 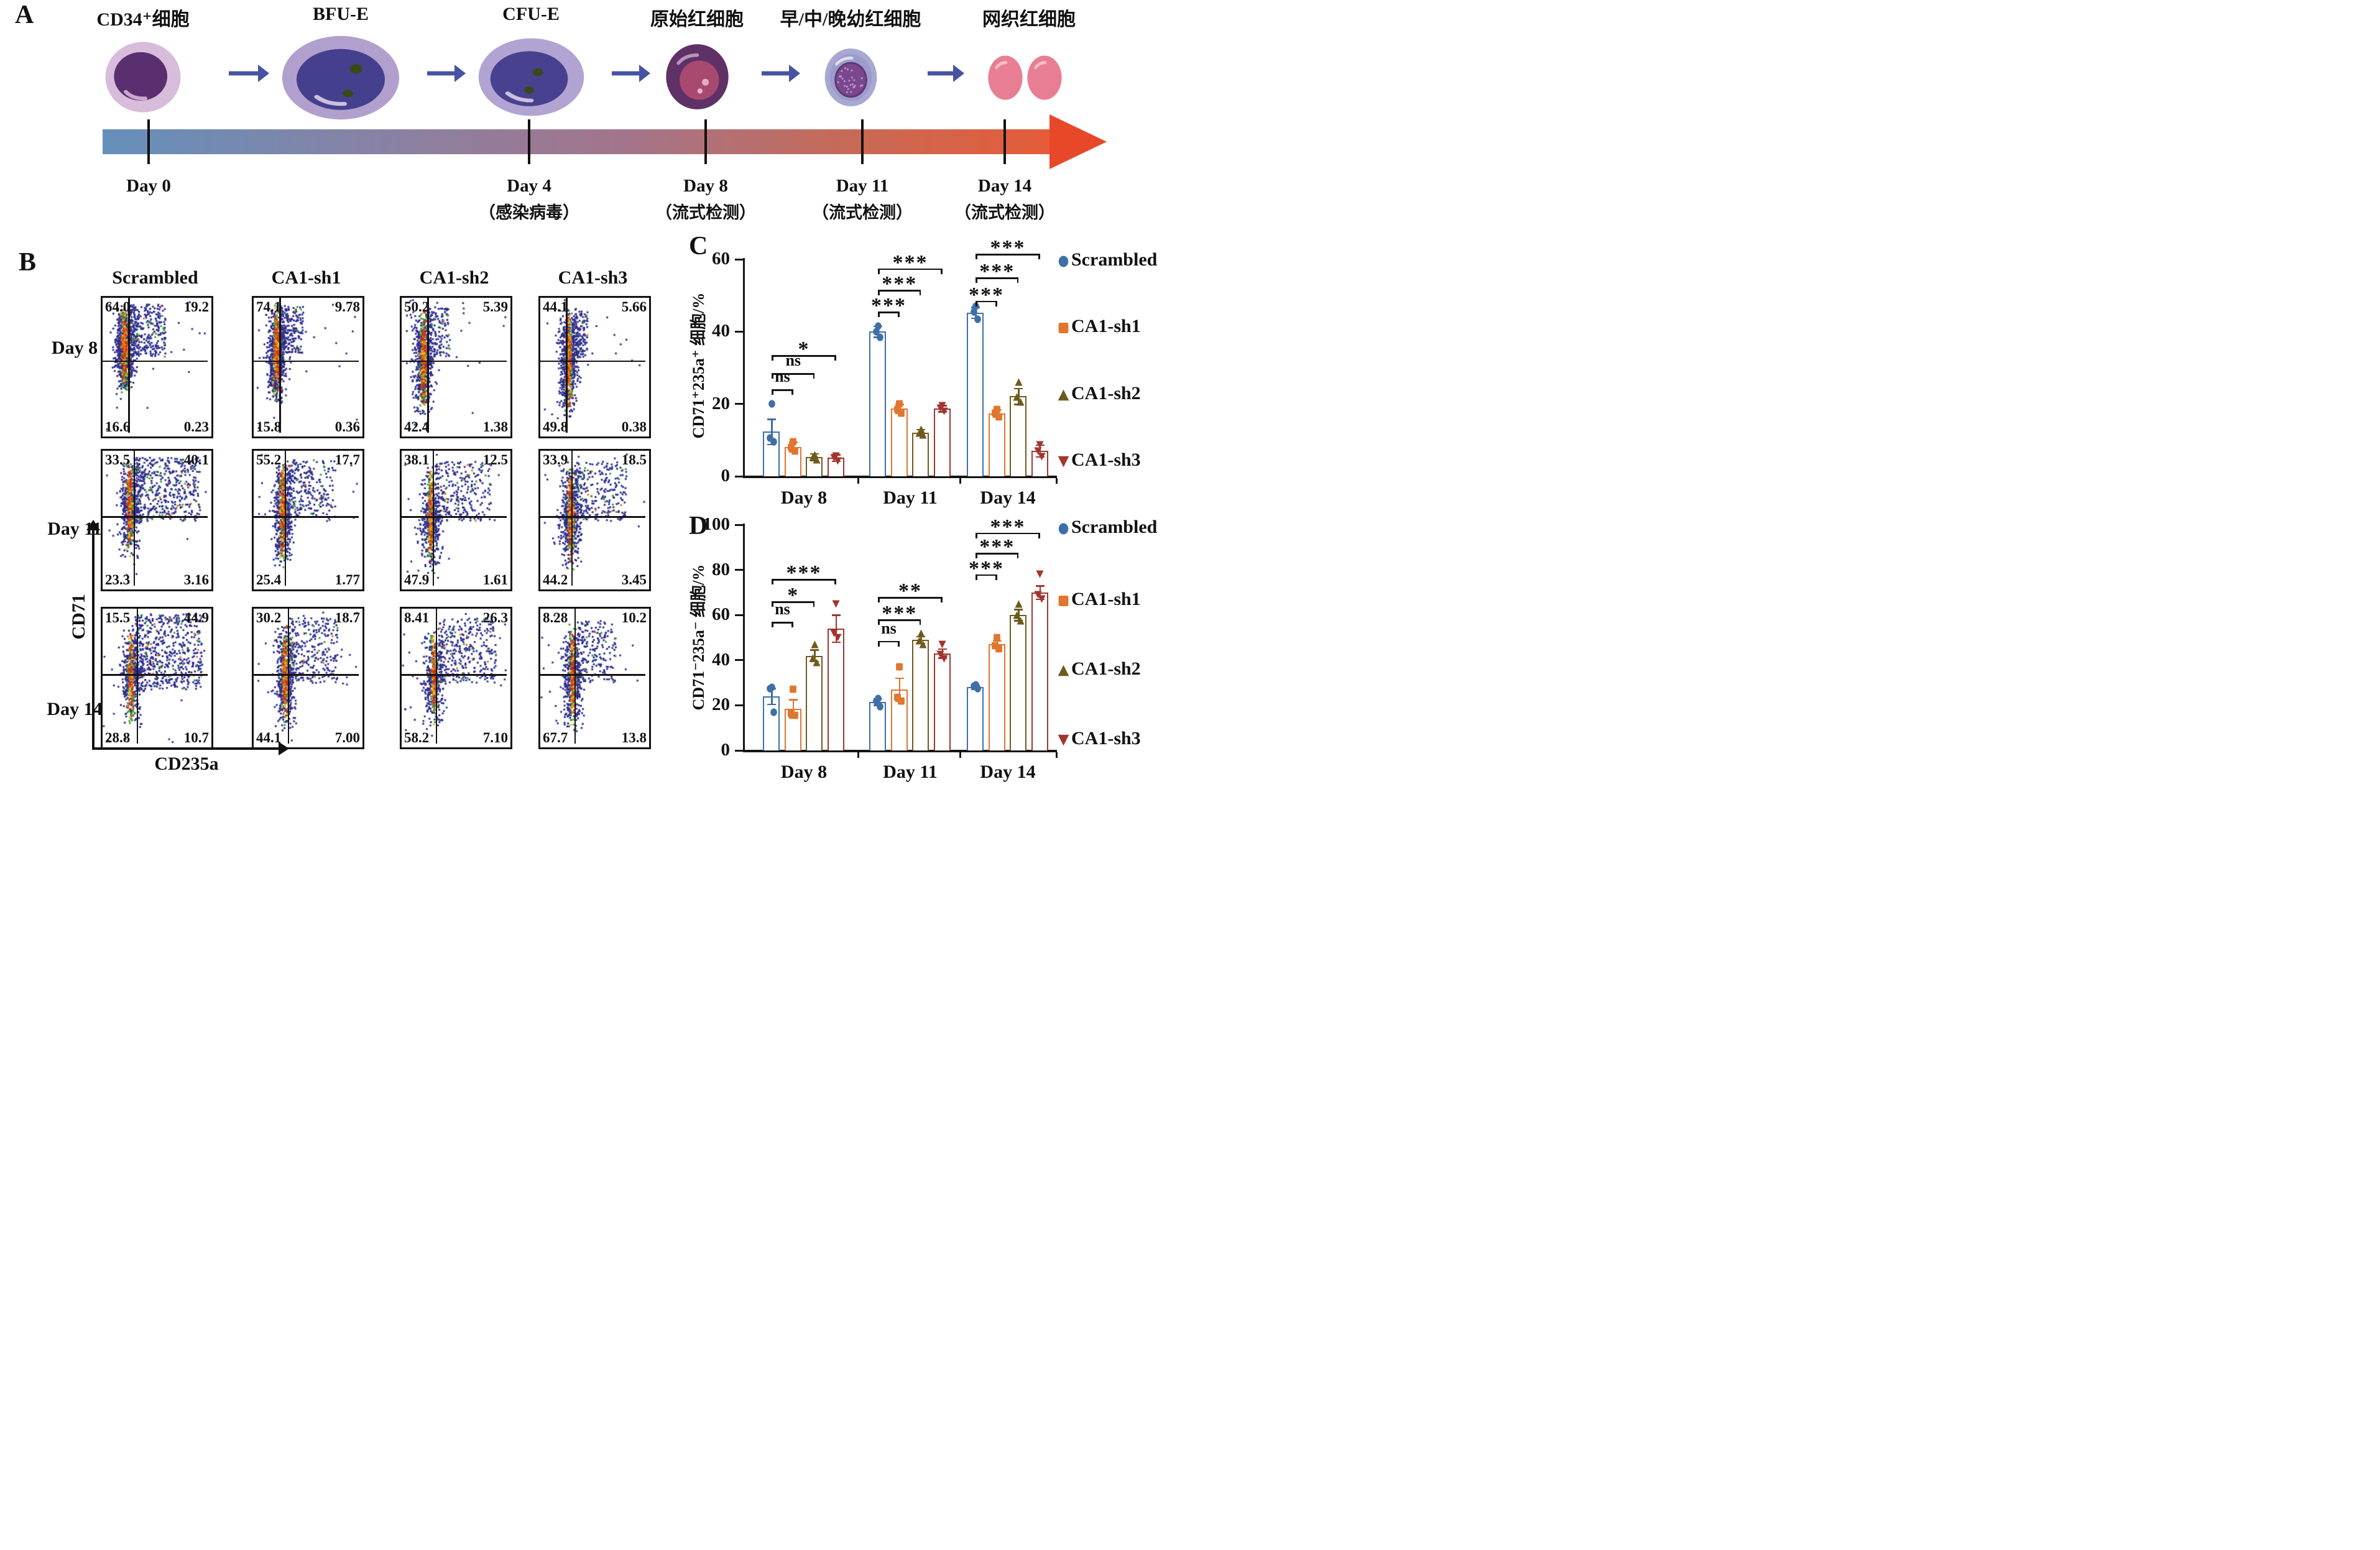 I want to click on quadrant-value-lower-left: 28.8, so click(x=118, y=738).